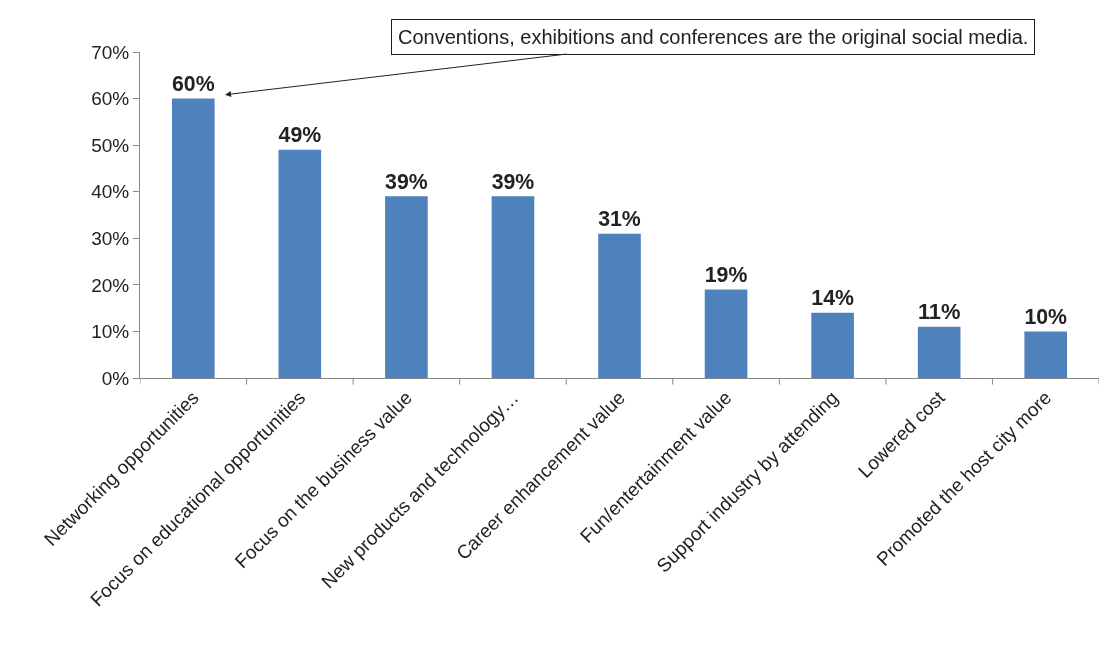 This screenshot has width=1119, height=656. What do you see at coordinates (1046, 316) in the screenshot?
I see `data-label: 10%` at bounding box center [1046, 316].